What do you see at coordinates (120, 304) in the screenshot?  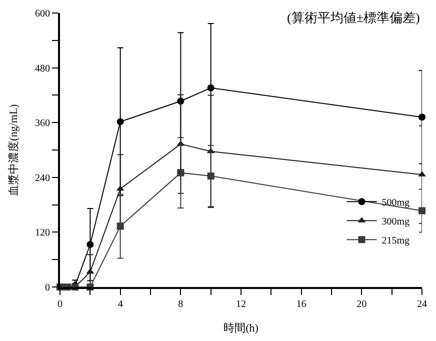 I see `x-tick-label: 4` at bounding box center [120, 304].